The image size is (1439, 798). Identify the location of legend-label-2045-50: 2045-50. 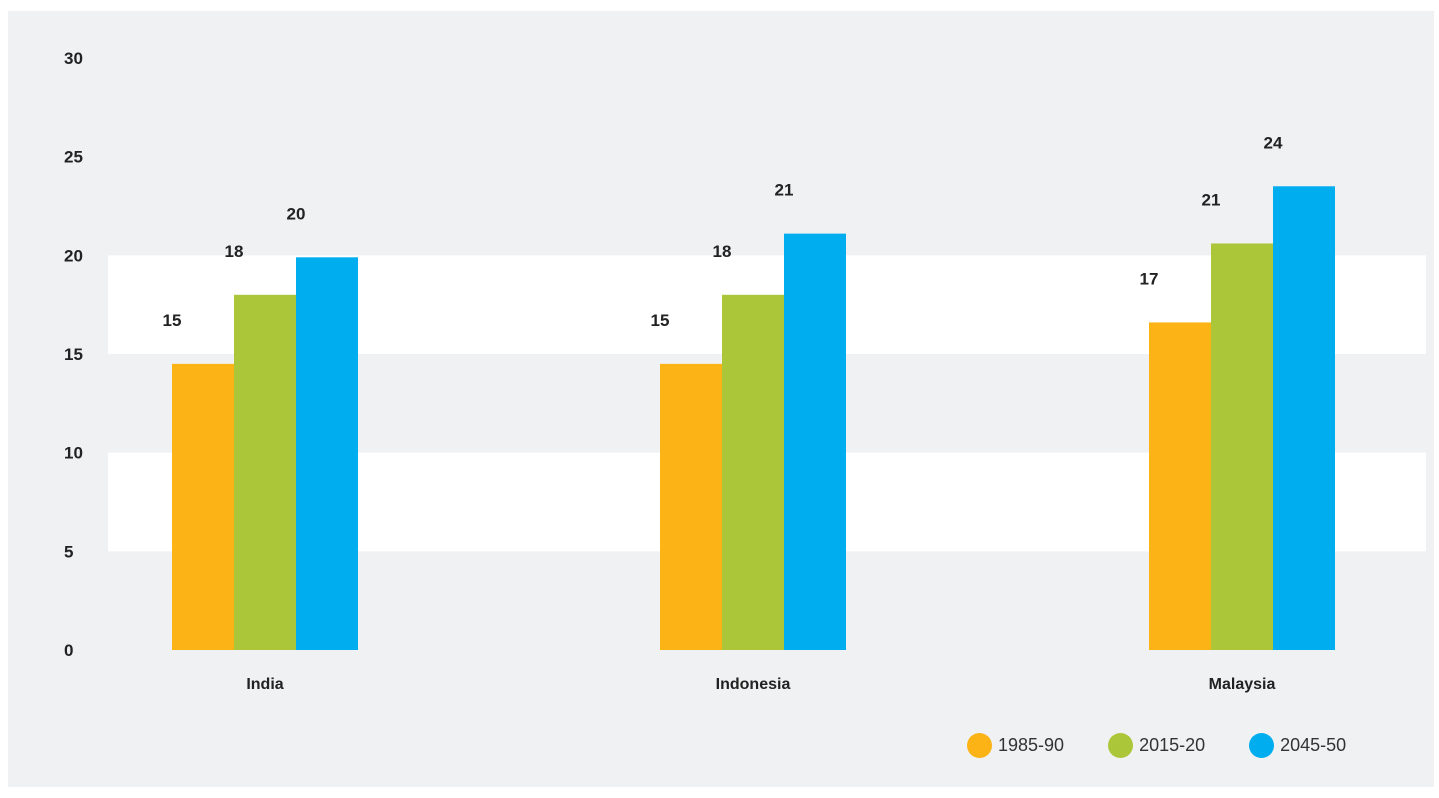
(1313, 745).